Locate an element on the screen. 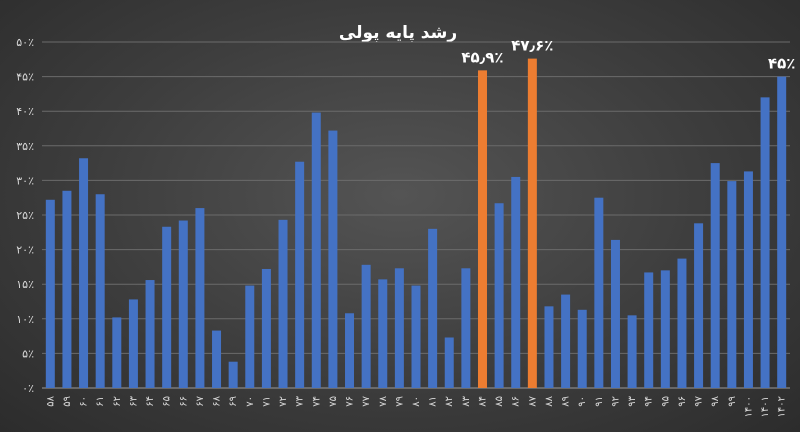 The width and height of the screenshot is (800, 432). x-tick-label: ۹۳ is located at coordinates (632, 400).